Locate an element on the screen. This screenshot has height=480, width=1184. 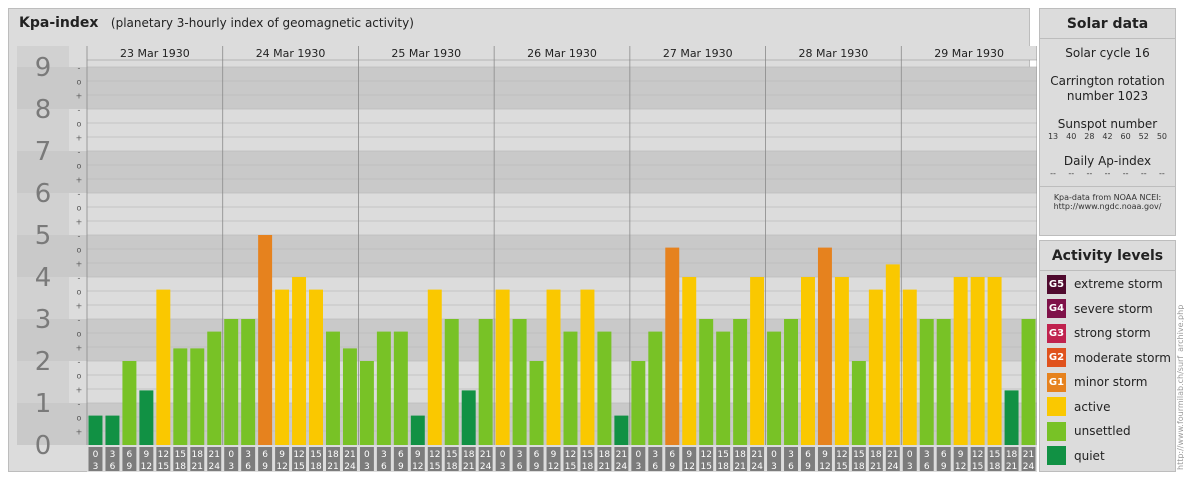
data-source-label: Kpa-data from NOAA NCEI: is located at coordinates (1107, 197).